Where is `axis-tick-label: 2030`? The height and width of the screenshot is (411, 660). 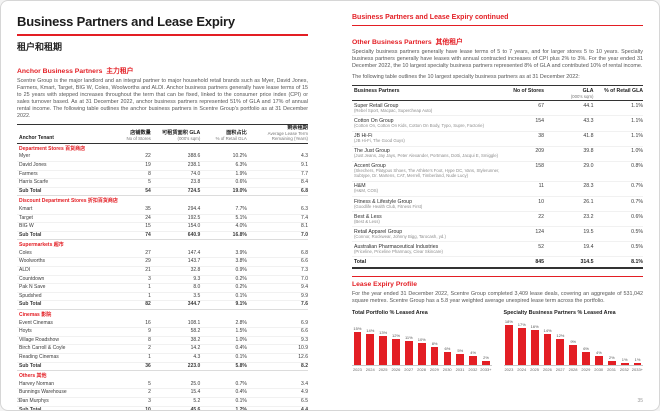 axis-tick-label: 2030 is located at coordinates (447, 370).